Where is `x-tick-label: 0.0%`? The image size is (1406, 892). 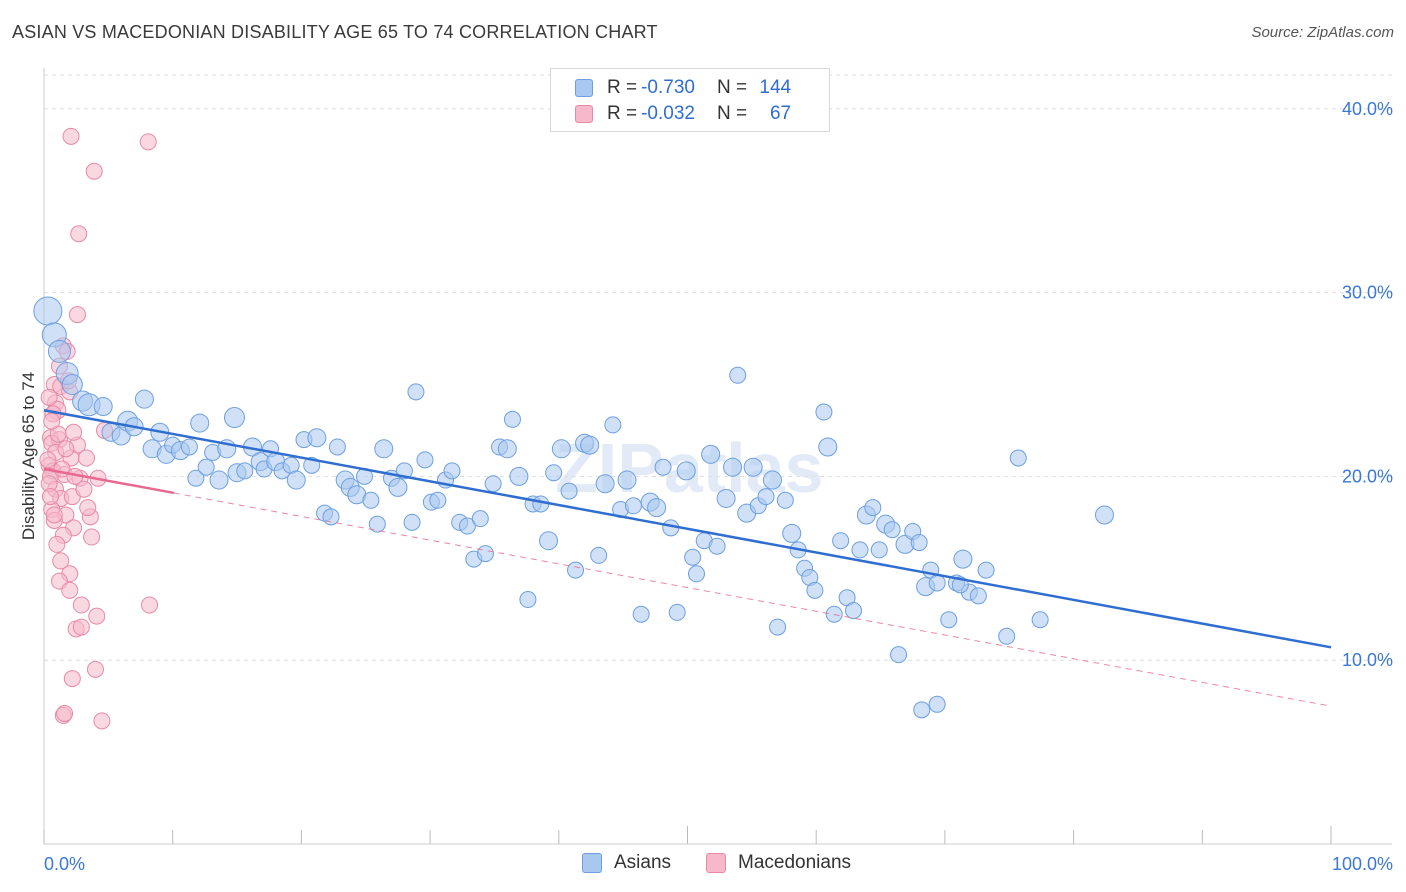 x-tick-label: 0.0% is located at coordinates (64, 864).